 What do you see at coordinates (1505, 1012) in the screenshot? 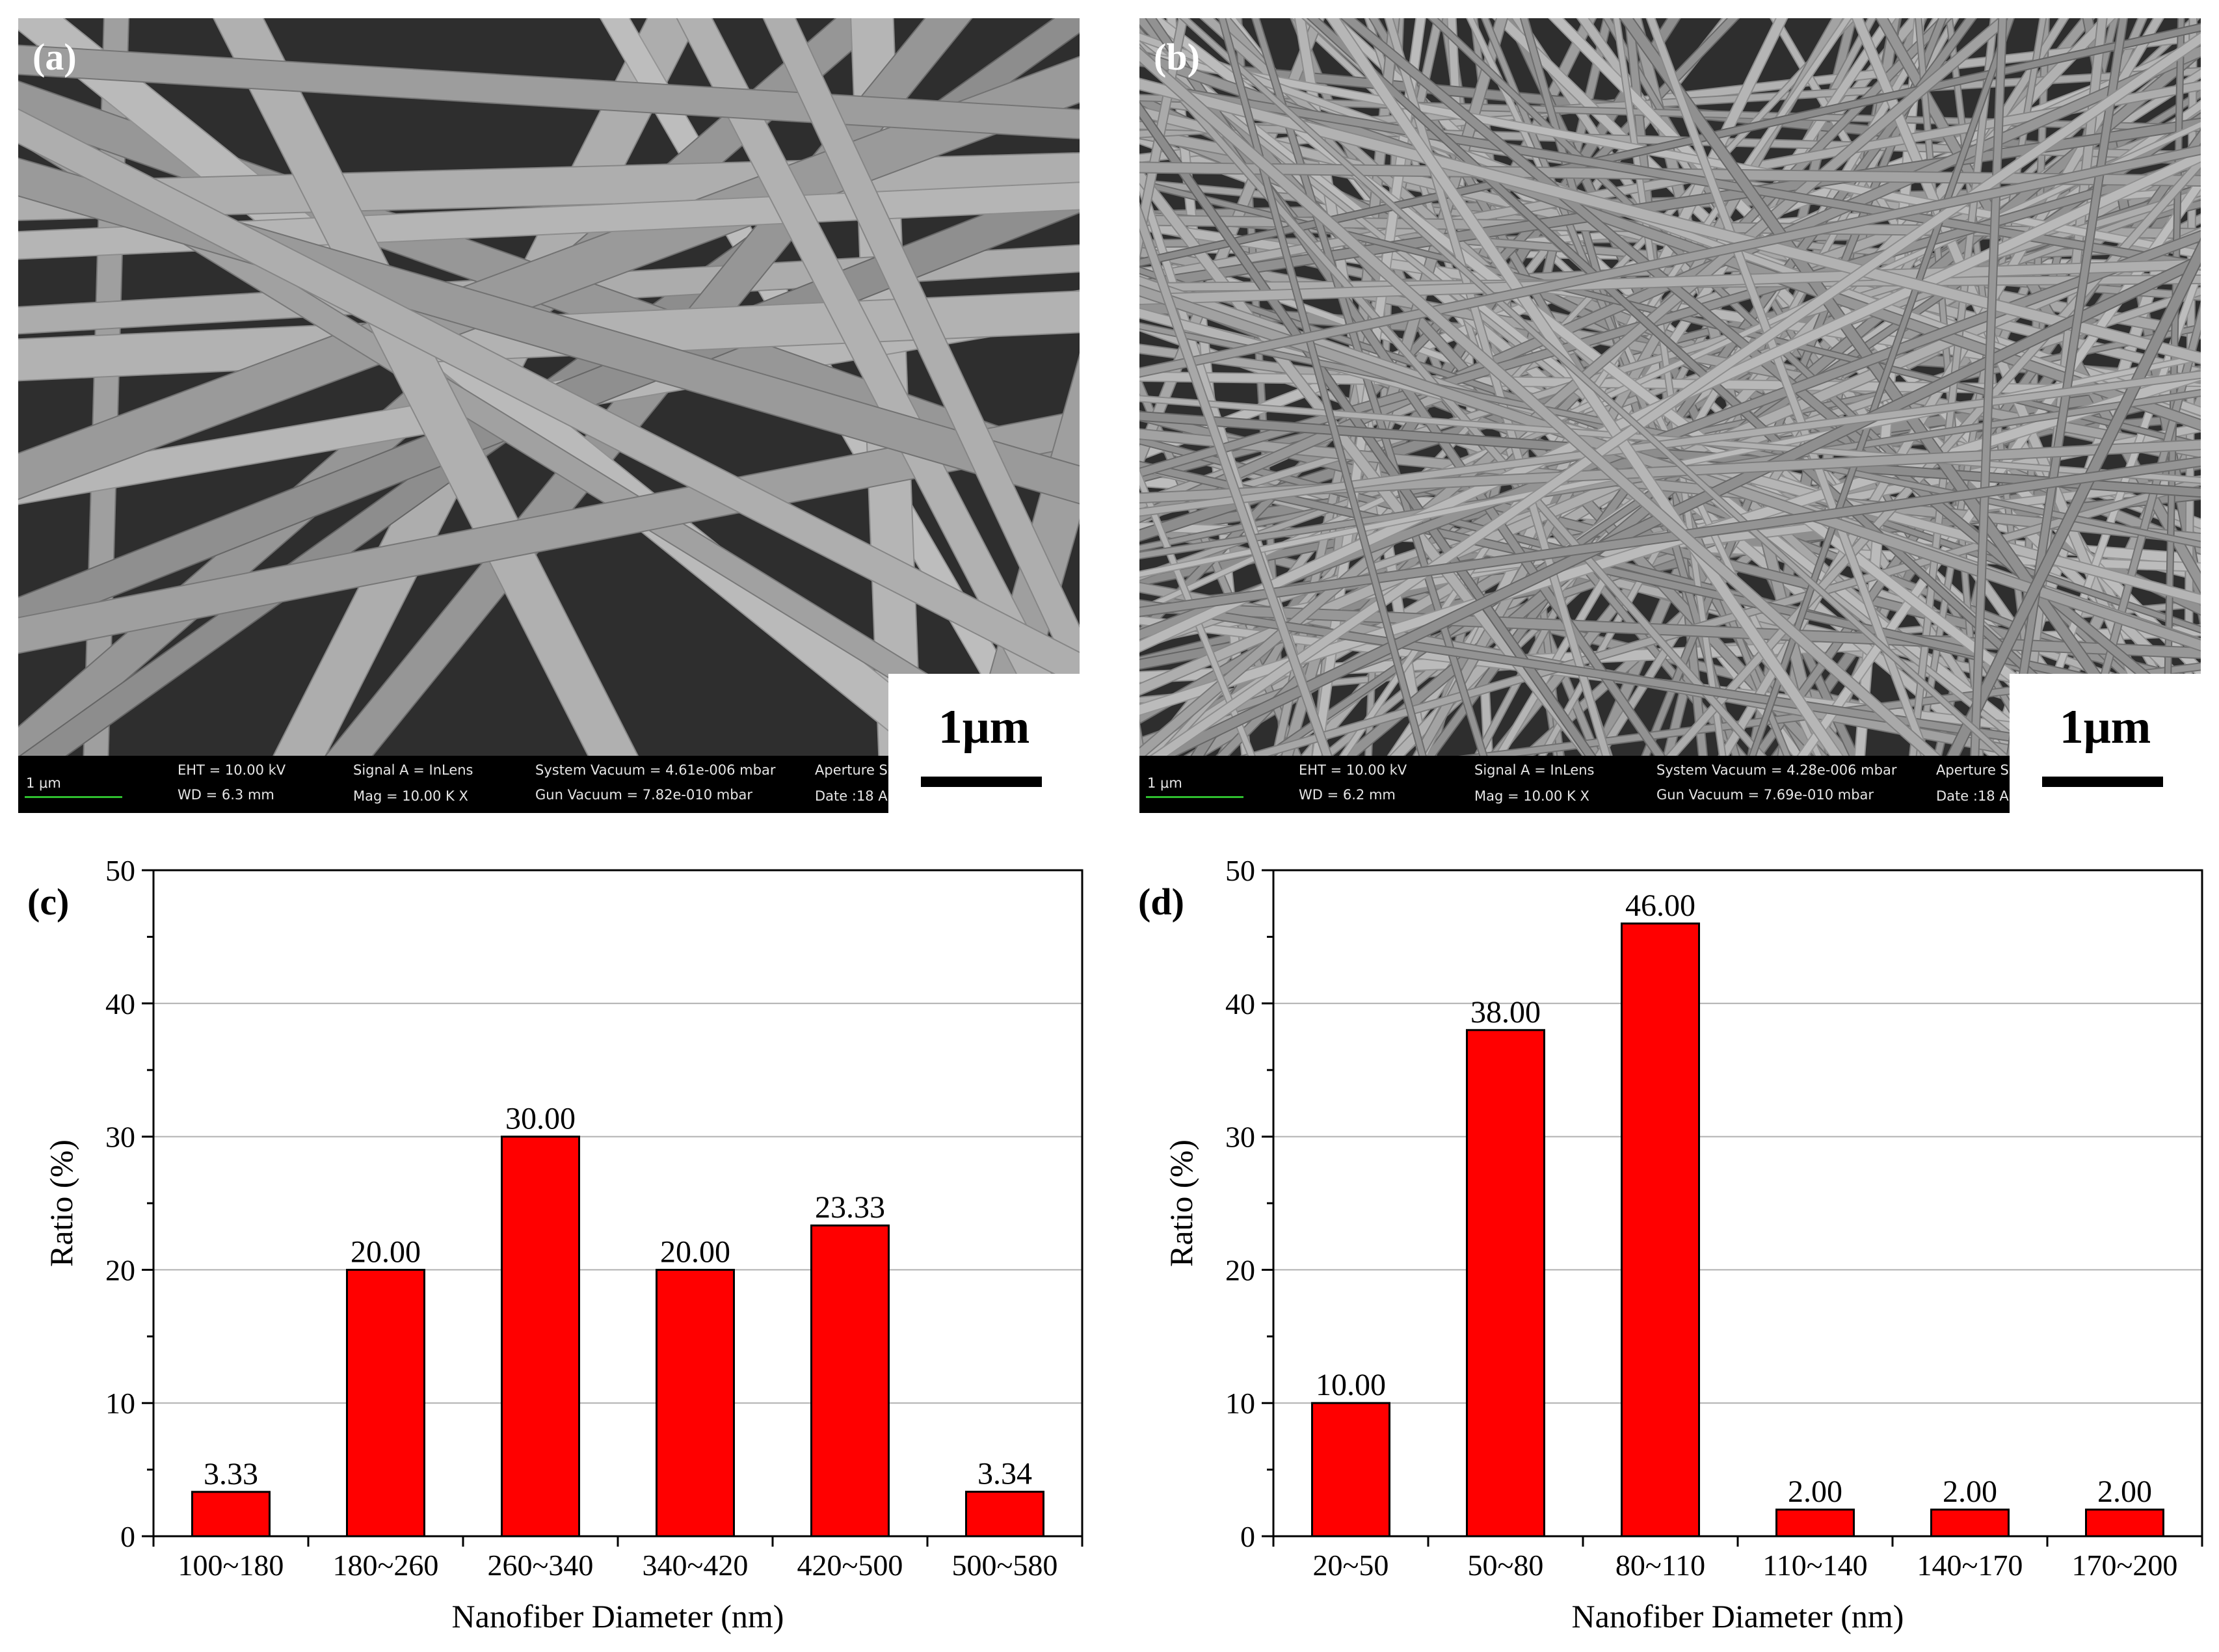
I see `data-label: 38.00` at bounding box center [1505, 1012].